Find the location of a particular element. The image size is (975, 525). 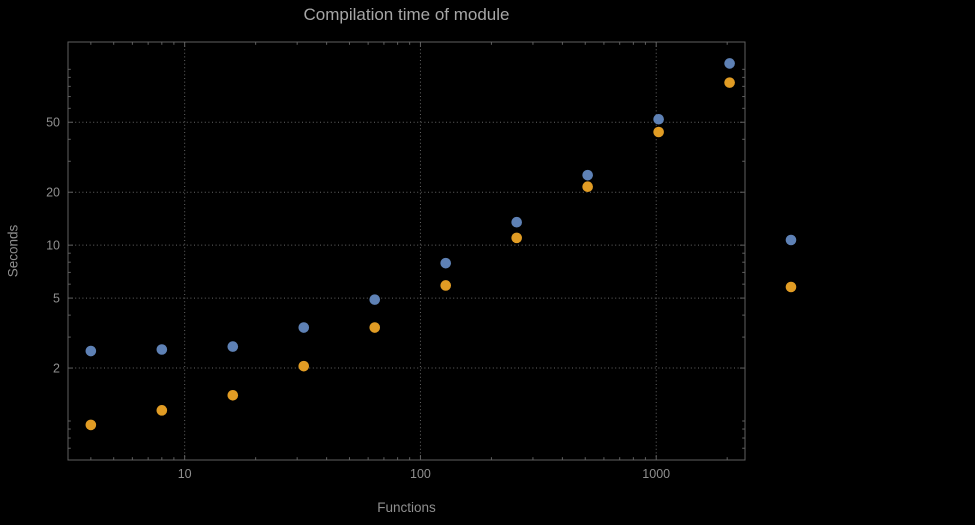

y-tick-label: 5 is located at coordinates (56, 299).